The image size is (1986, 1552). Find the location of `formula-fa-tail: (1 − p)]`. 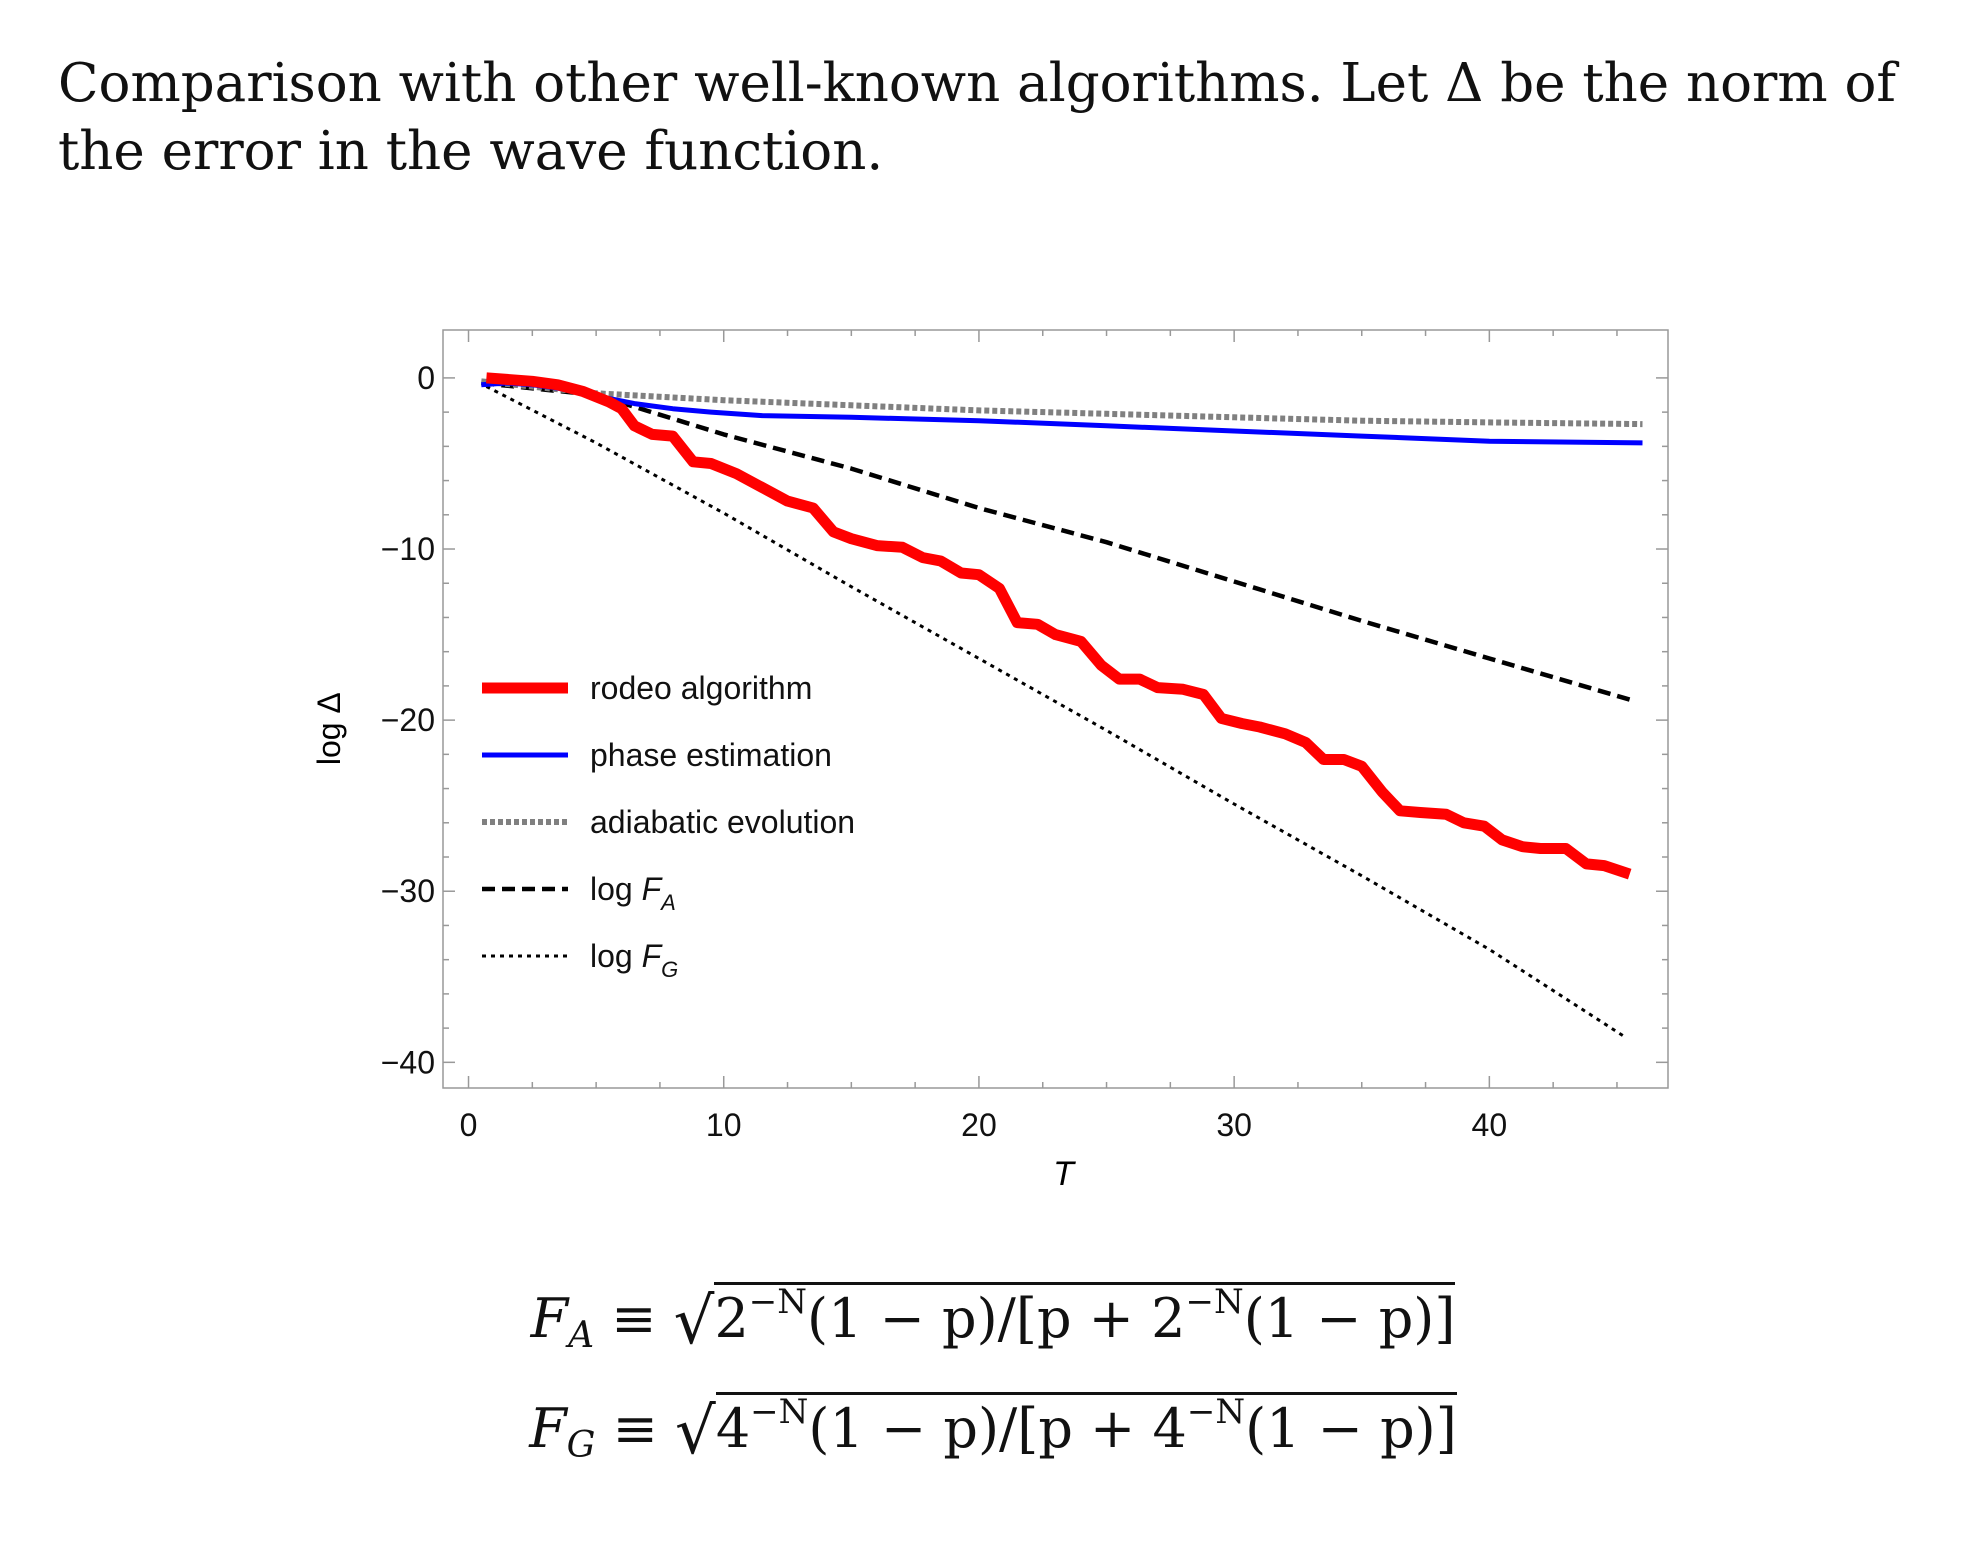

formula-fa-tail: (1 − p)] is located at coordinates (1349, 1318).